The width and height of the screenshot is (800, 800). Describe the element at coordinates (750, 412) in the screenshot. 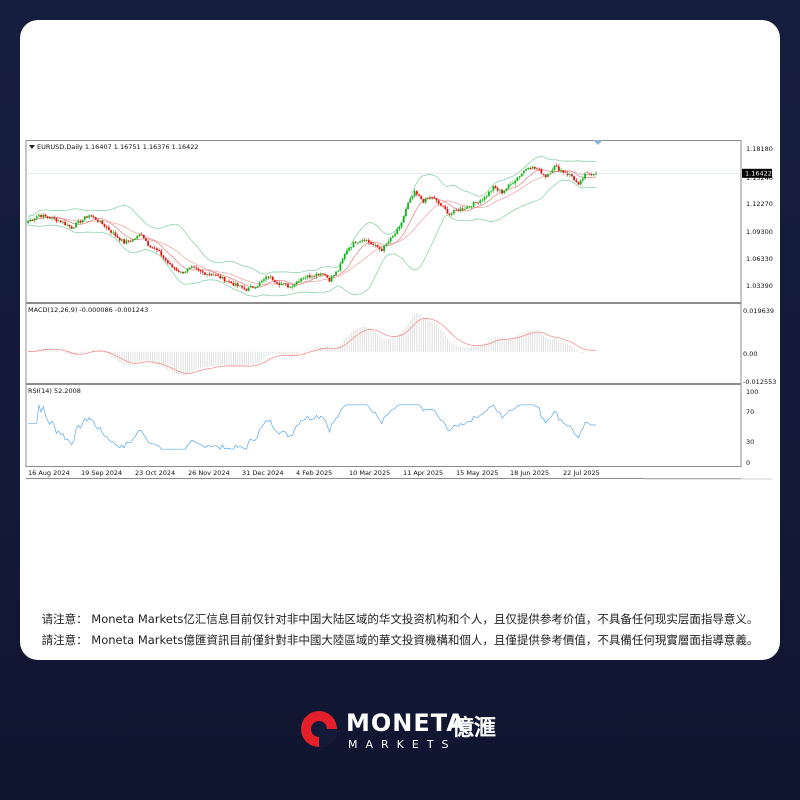

I see `rsi-tick-label: 70` at that location.